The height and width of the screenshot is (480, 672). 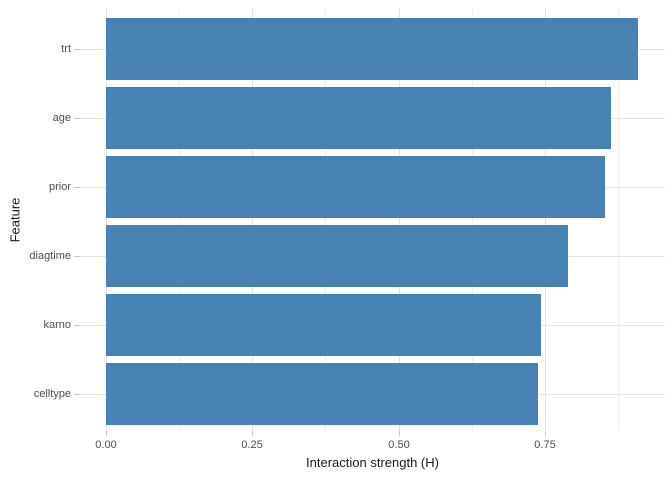 What do you see at coordinates (52, 394) in the screenshot?
I see `y-tick-label-celltype: celltype` at bounding box center [52, 394].